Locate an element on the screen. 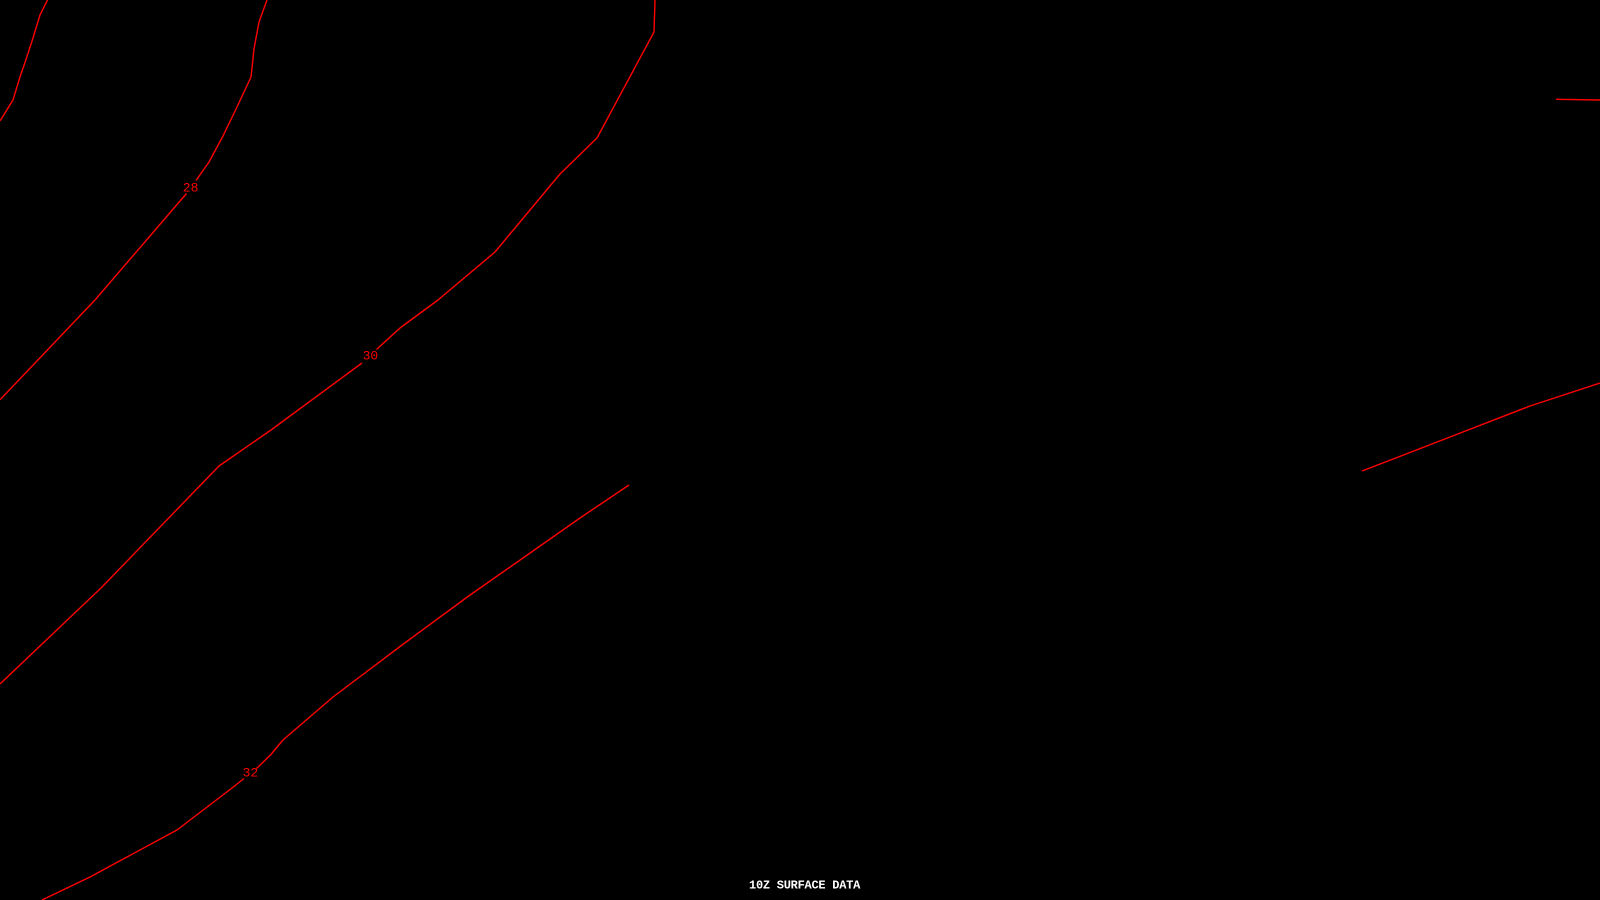 Image resolution: width=1600 pixels, height=900 pixels. svg-text: 30 is located at coordinates (371, 355).